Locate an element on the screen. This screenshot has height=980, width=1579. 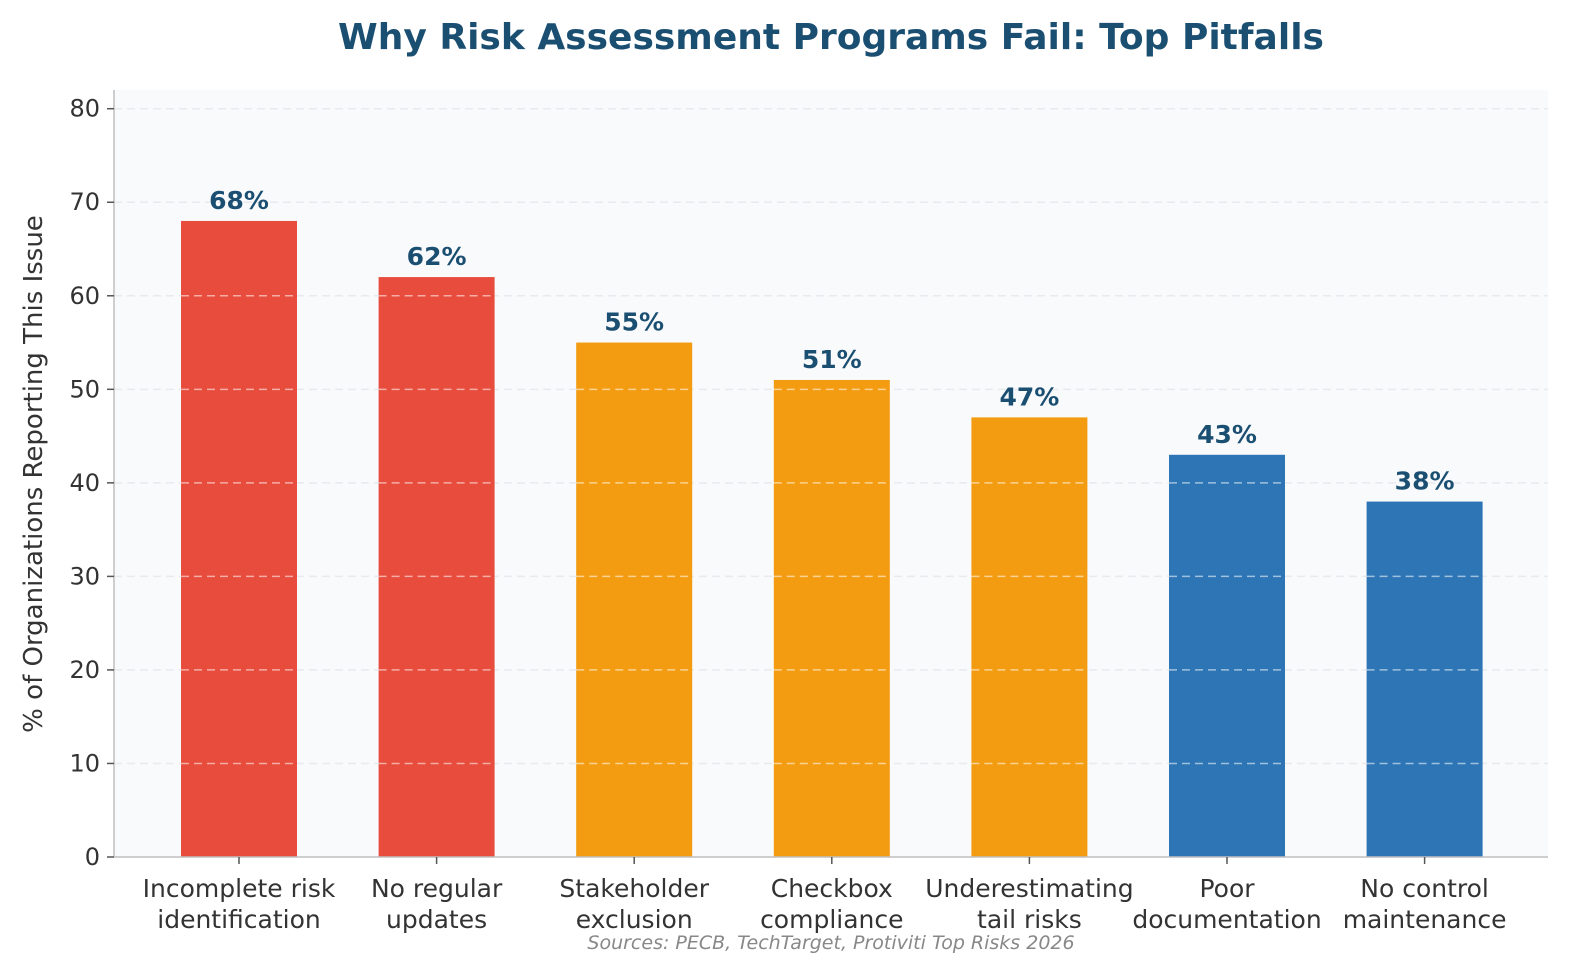
x-tick-label-line: Underestimating is located at coordinates (1029, 888).